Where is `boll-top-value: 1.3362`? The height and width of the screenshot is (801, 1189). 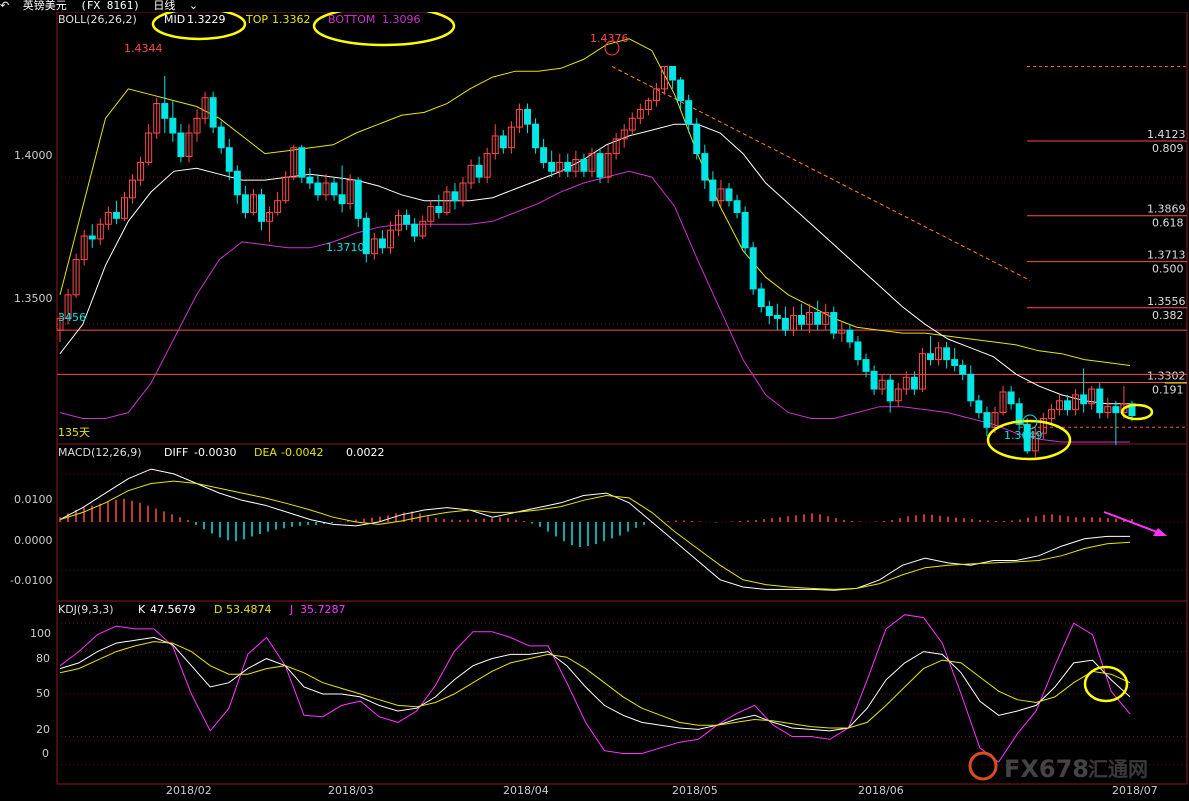 boll-top-value: 1.3362 is located at coordinates (291, 19).